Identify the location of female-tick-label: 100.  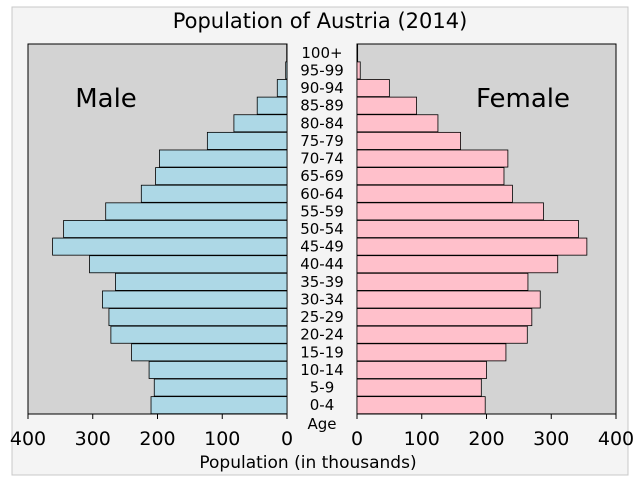
(422, 439).